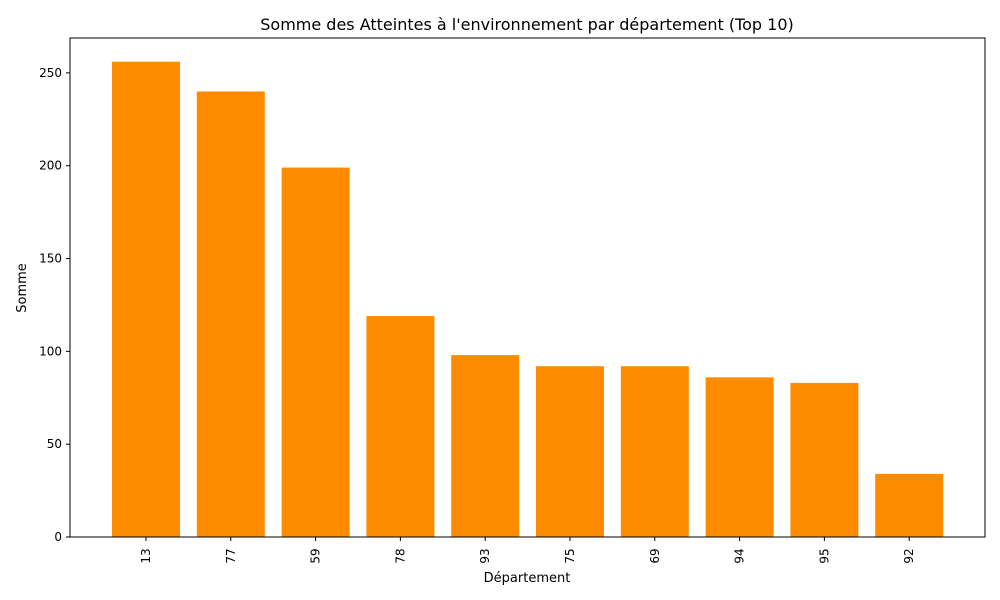  Describe the element at coordinates (655, 555) in the screenshot. I see `x-tick-label: 69` at that location.